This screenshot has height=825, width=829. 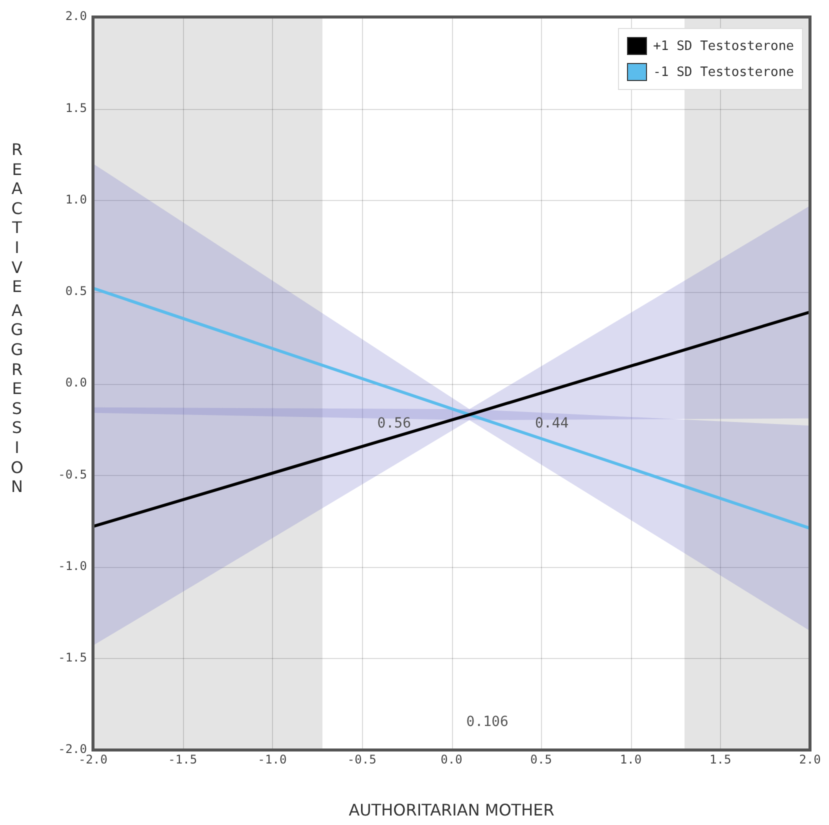 I want to click on legend-label: +1 SD Testosterone, so click(x=723, y=46).